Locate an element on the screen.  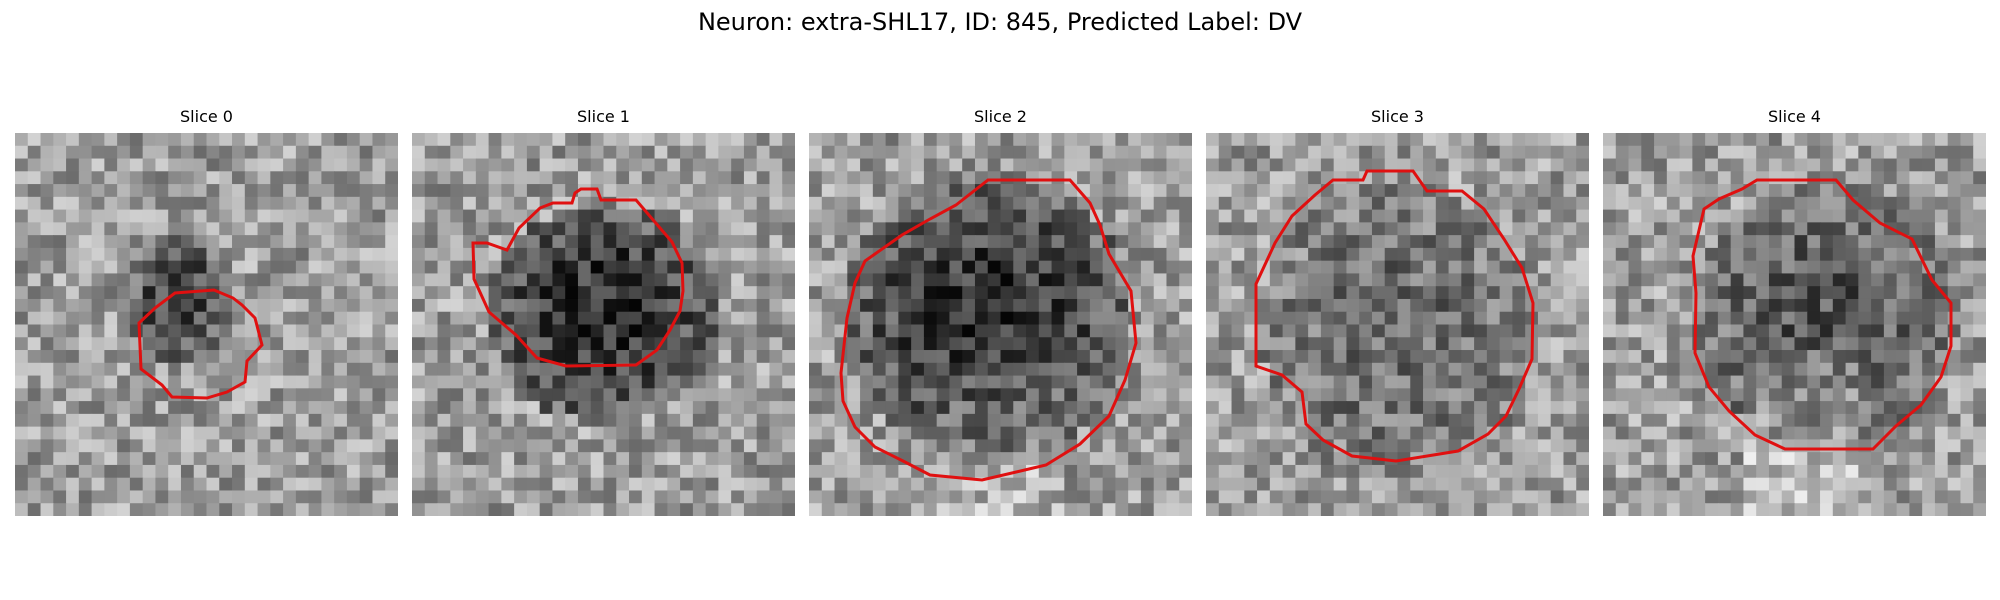
slice-panel-1: Slice 1 is located at coordinates (603, 311).